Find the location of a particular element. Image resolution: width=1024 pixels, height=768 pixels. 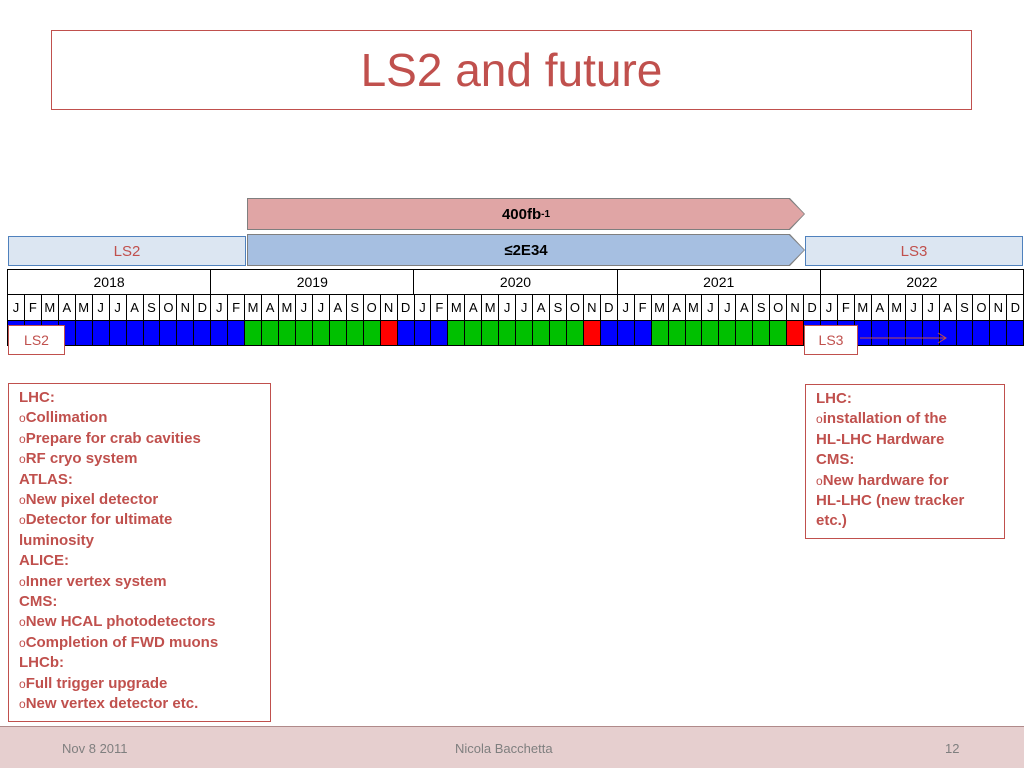

integrated-luminosity-label: 400fb is located at coordinates (521, 214).